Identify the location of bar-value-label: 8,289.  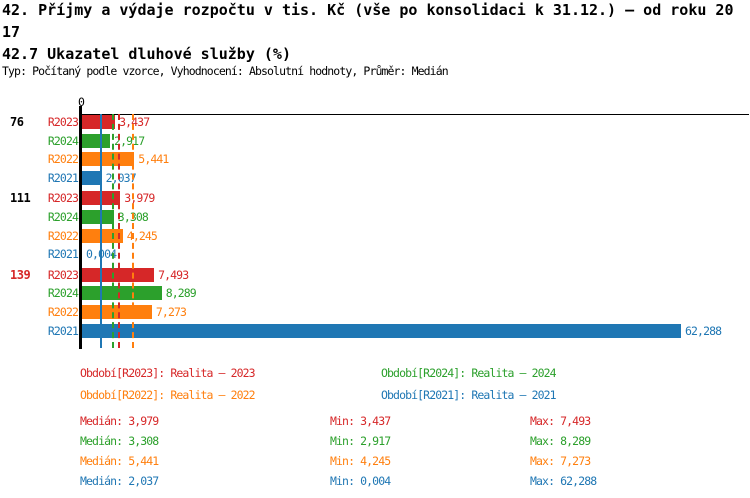
(181, 293).